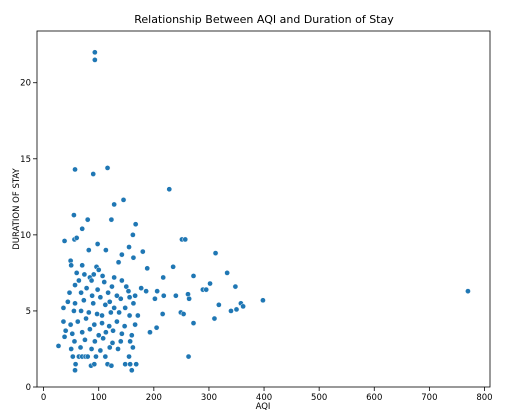 Image resolution: width=506 pixels, height=417 pixels. I want to click on x-axis: 0 100 200 300 400 500 600 700 800, so click(267, 395).